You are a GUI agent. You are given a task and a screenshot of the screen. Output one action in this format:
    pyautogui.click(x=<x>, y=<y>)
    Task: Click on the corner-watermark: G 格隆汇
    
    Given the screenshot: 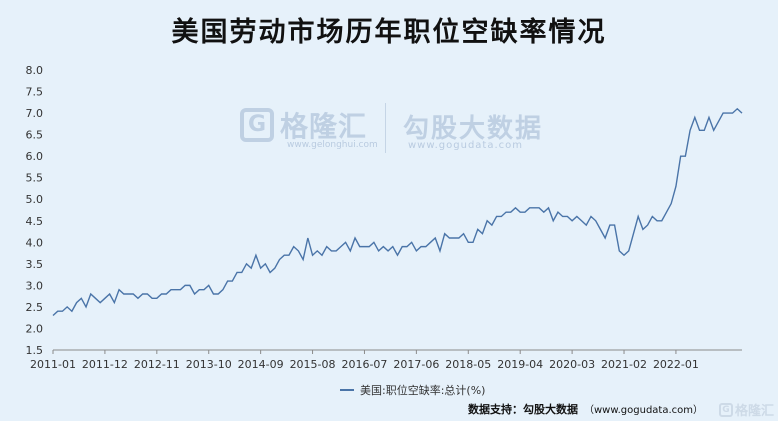 What is the action you would take?
    pyautogui.click(x=746, y=409)
    